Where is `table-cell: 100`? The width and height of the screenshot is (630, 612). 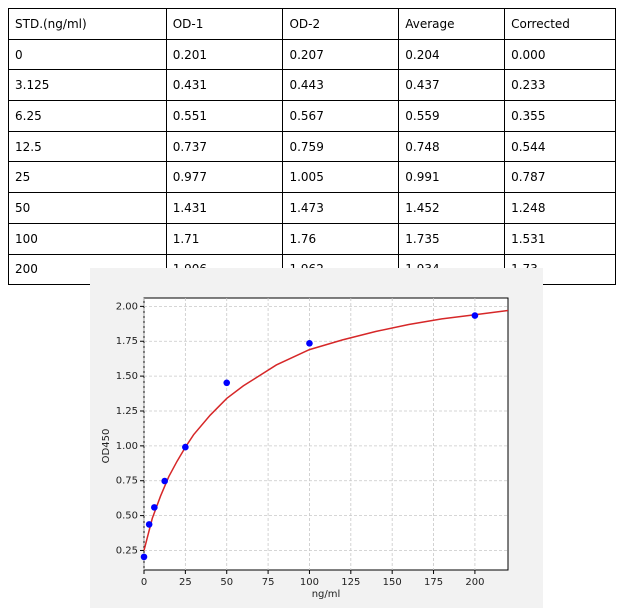 table-cell: 100 is located at coordinates (87, 238).